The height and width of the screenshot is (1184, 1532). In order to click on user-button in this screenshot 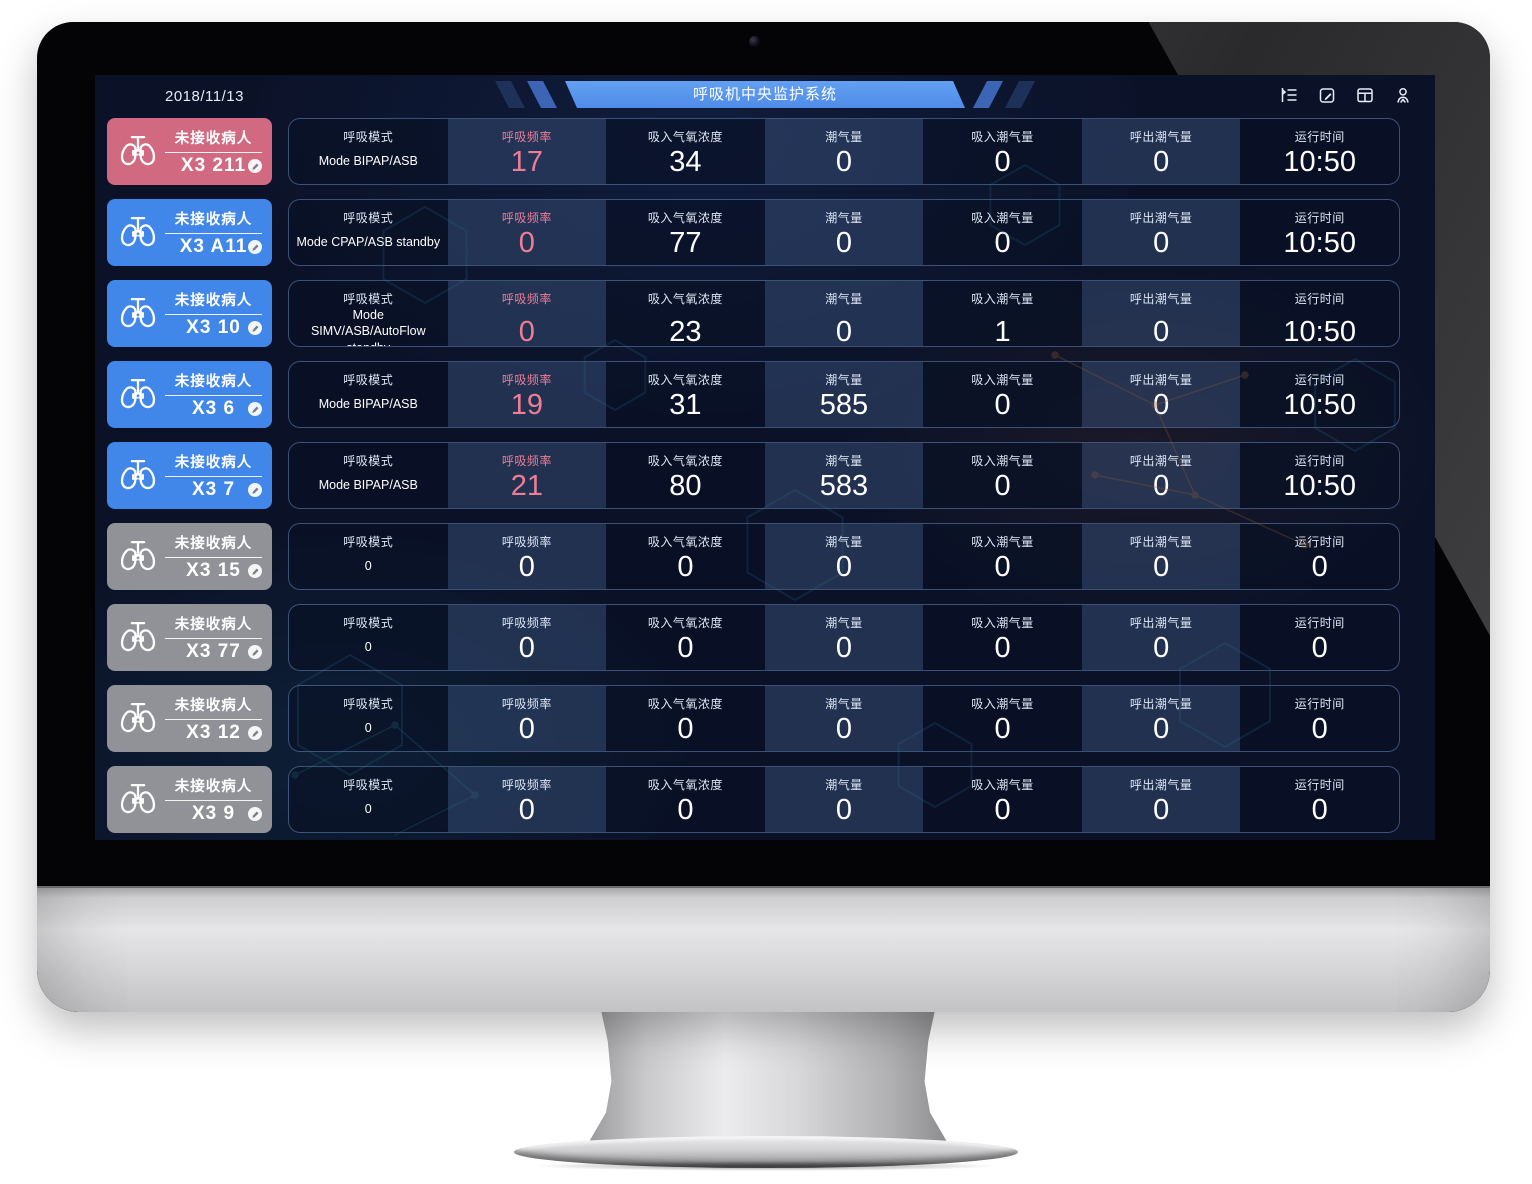, I will do `click(1403, 95)`.